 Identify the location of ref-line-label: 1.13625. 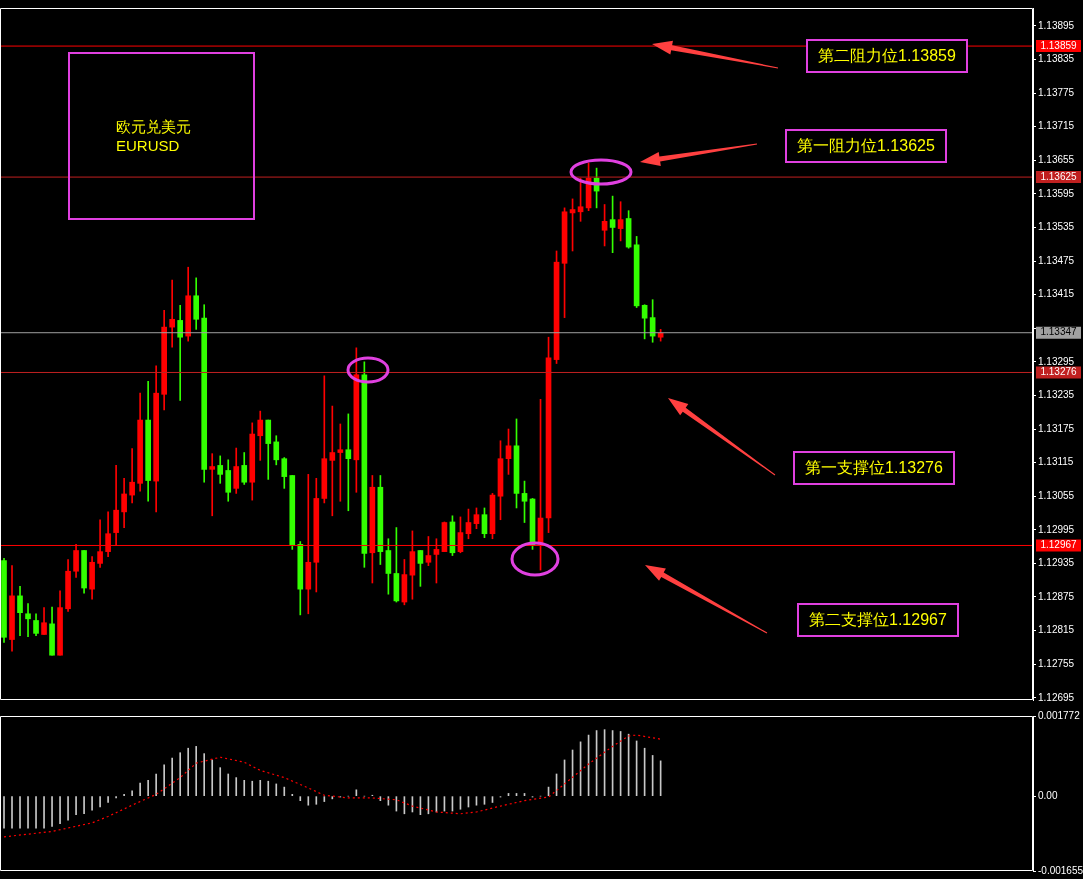
(1059, 176).